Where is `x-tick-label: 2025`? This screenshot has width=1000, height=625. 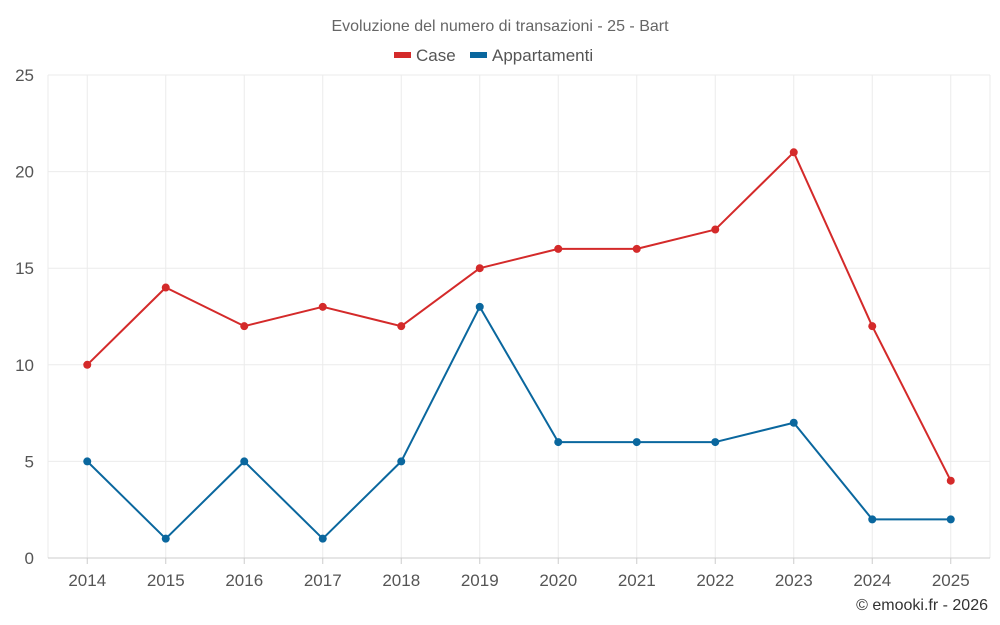
x-tick-label: 2025 is located at coordinates (951, 580).